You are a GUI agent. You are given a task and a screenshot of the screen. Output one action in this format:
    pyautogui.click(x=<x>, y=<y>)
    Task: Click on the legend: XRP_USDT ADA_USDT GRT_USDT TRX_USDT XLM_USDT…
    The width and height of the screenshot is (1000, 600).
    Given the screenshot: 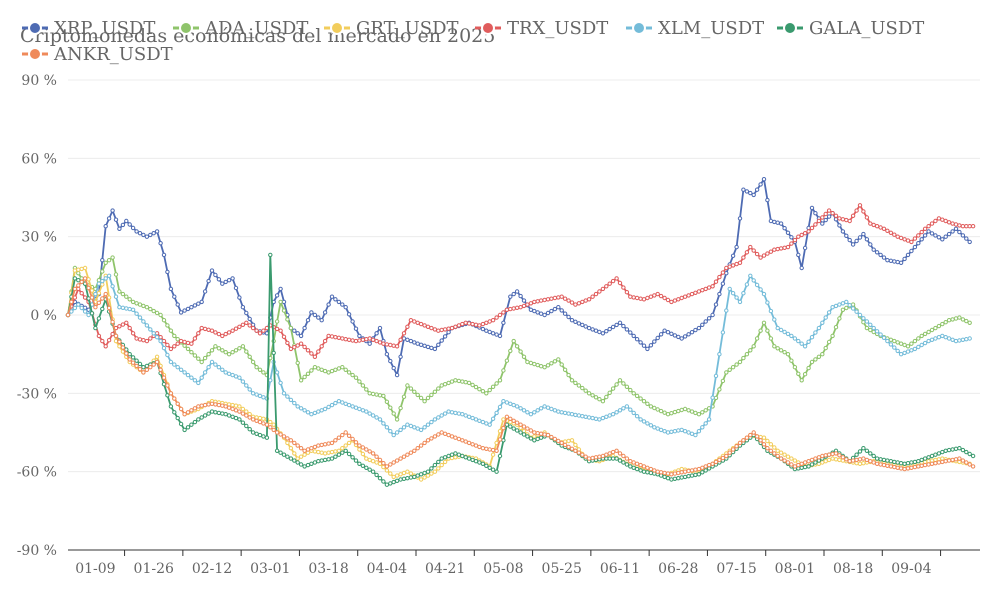 What is the action you would take?
    pyautogui.click(x=473, y=41)
    